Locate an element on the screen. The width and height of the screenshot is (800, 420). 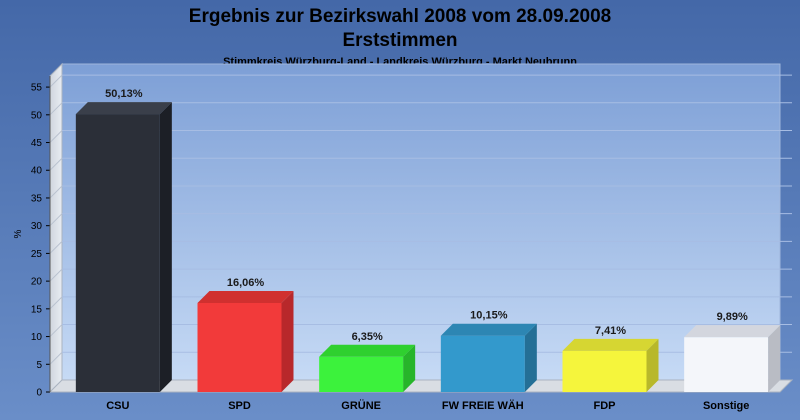
data-label: 6,35% is located at coordinates (367, 337).